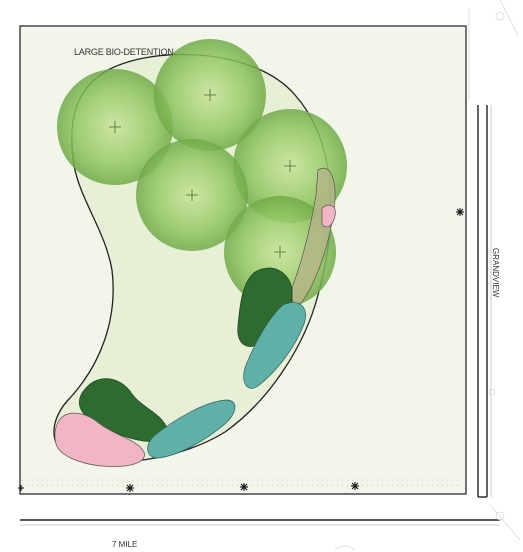 The height and width of the screenshot is (552, 523). Describe the element at coordinates (124, 52) in the screenshot. I see `basin-label: LARGE BIO-DETENTION` at that location.